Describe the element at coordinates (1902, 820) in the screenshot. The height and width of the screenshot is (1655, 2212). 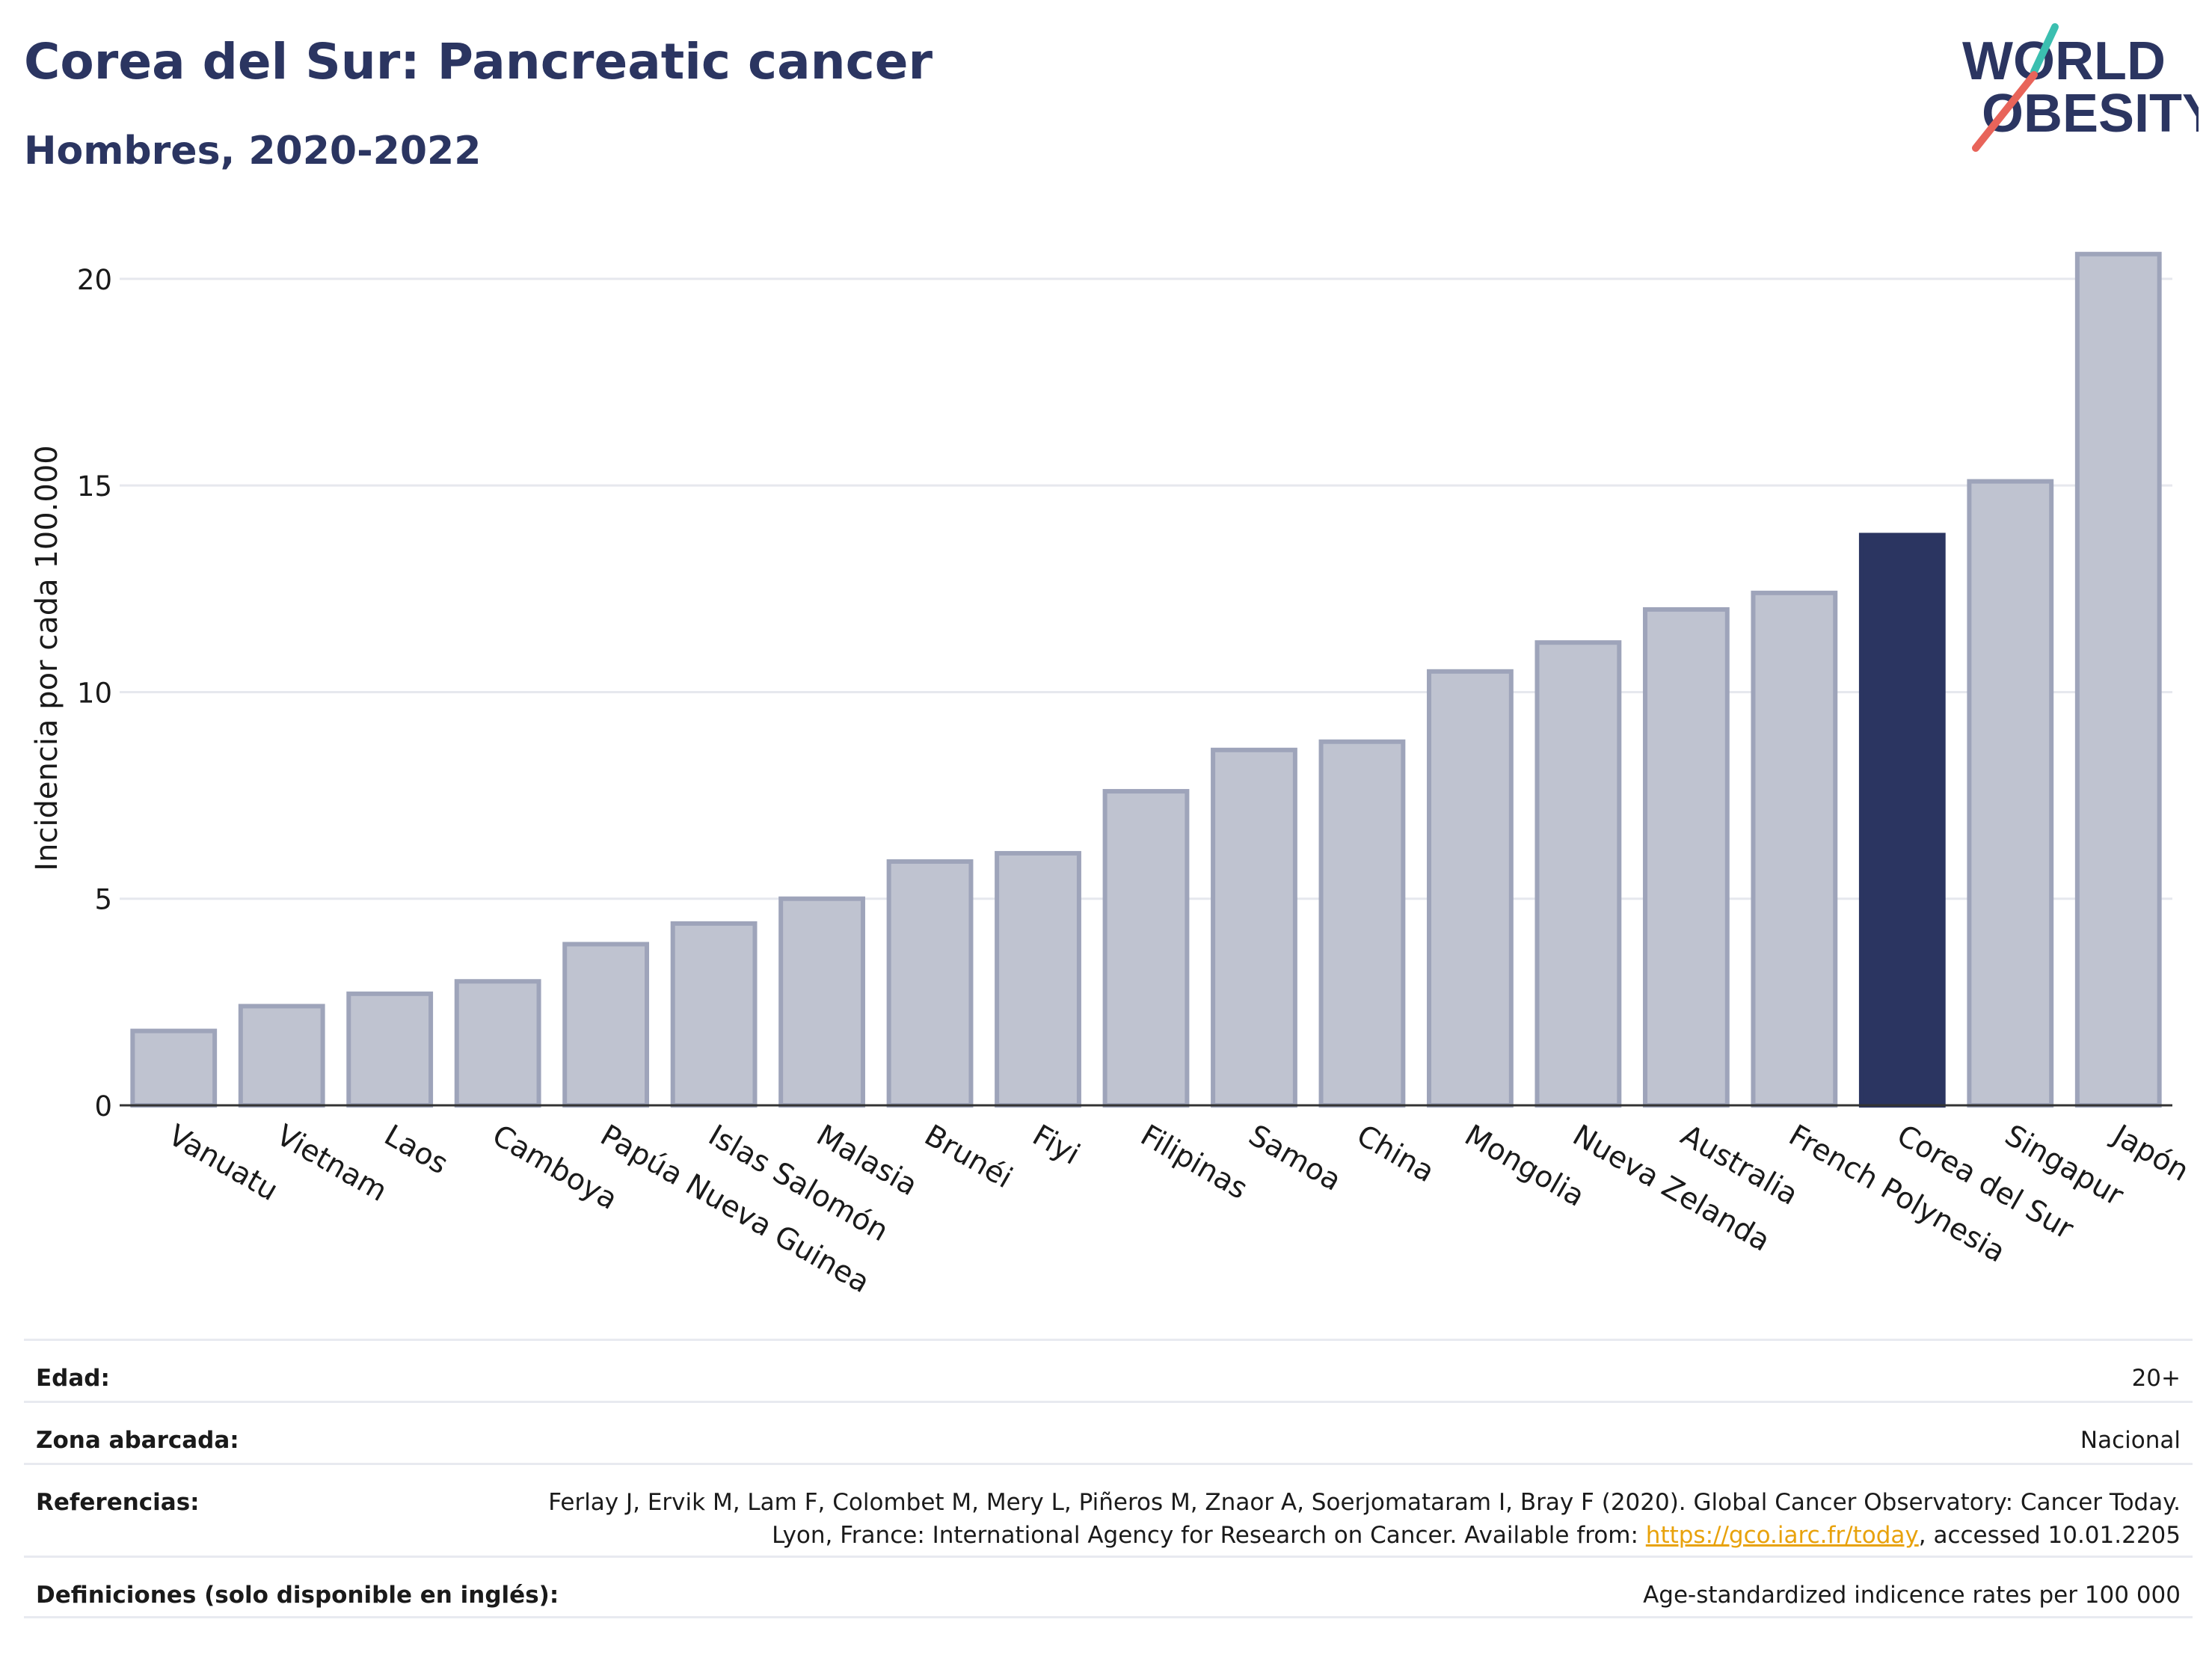
I see `bar-corea-del-sur` at that location.